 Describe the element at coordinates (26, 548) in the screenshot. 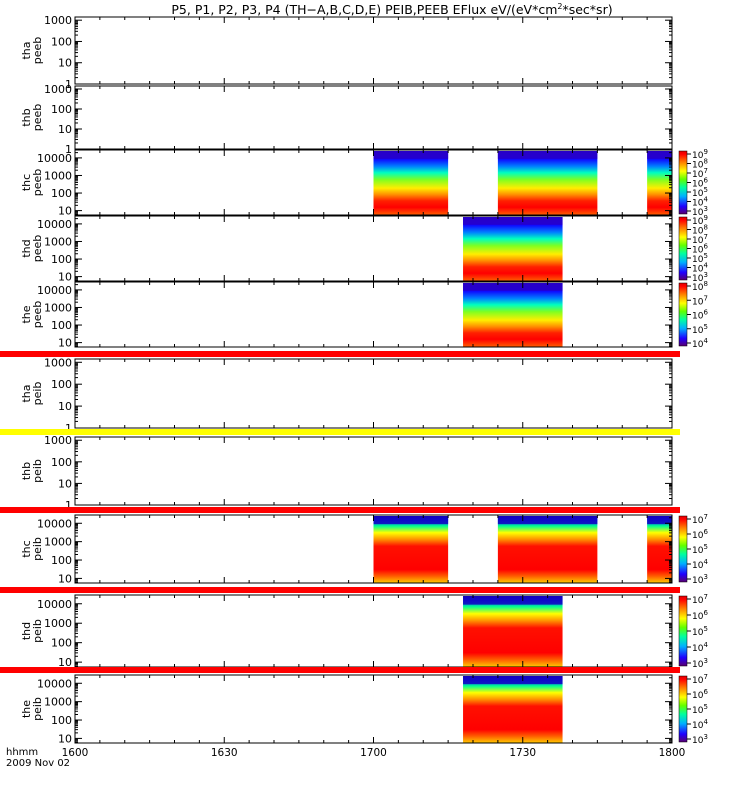

I see `panel-probe-label: thc` at that location.